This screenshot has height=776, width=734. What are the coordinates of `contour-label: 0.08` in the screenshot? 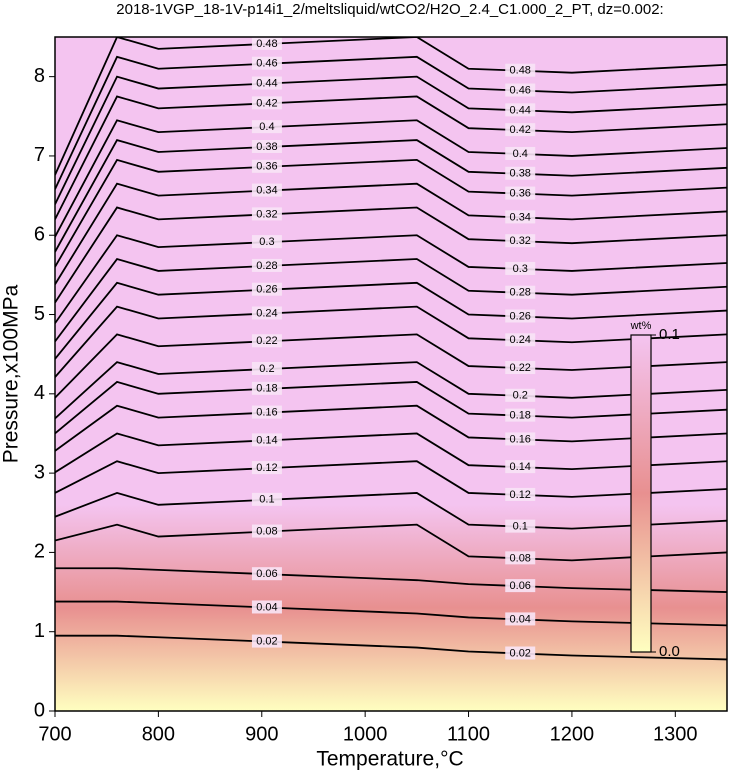 It's located at (520, 558).